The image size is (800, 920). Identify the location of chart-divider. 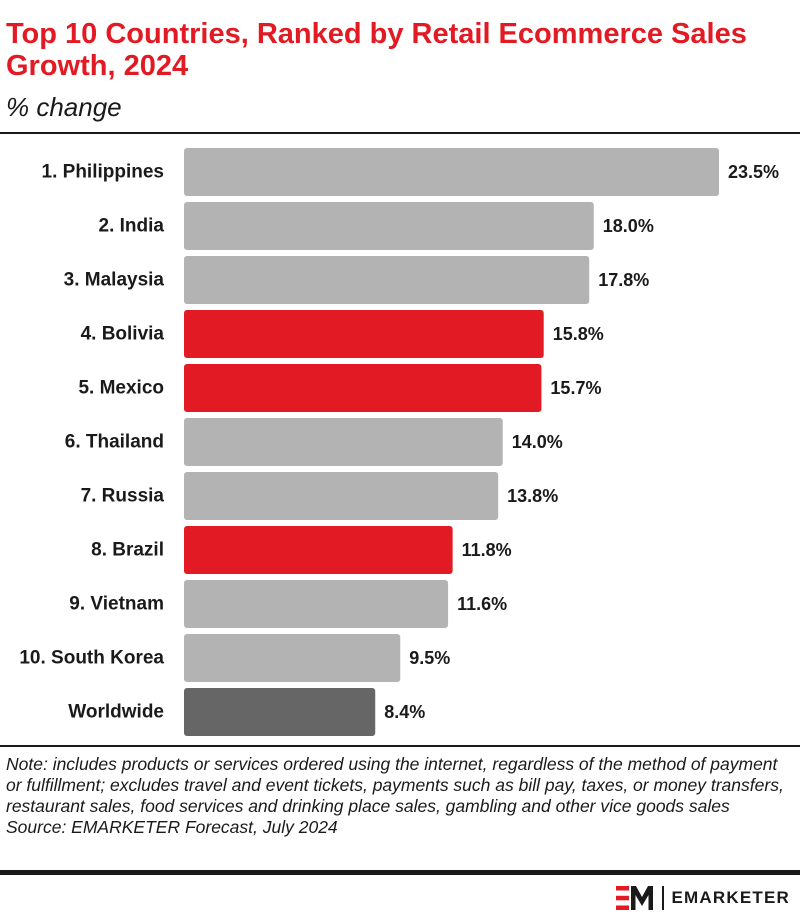
(400, 746).